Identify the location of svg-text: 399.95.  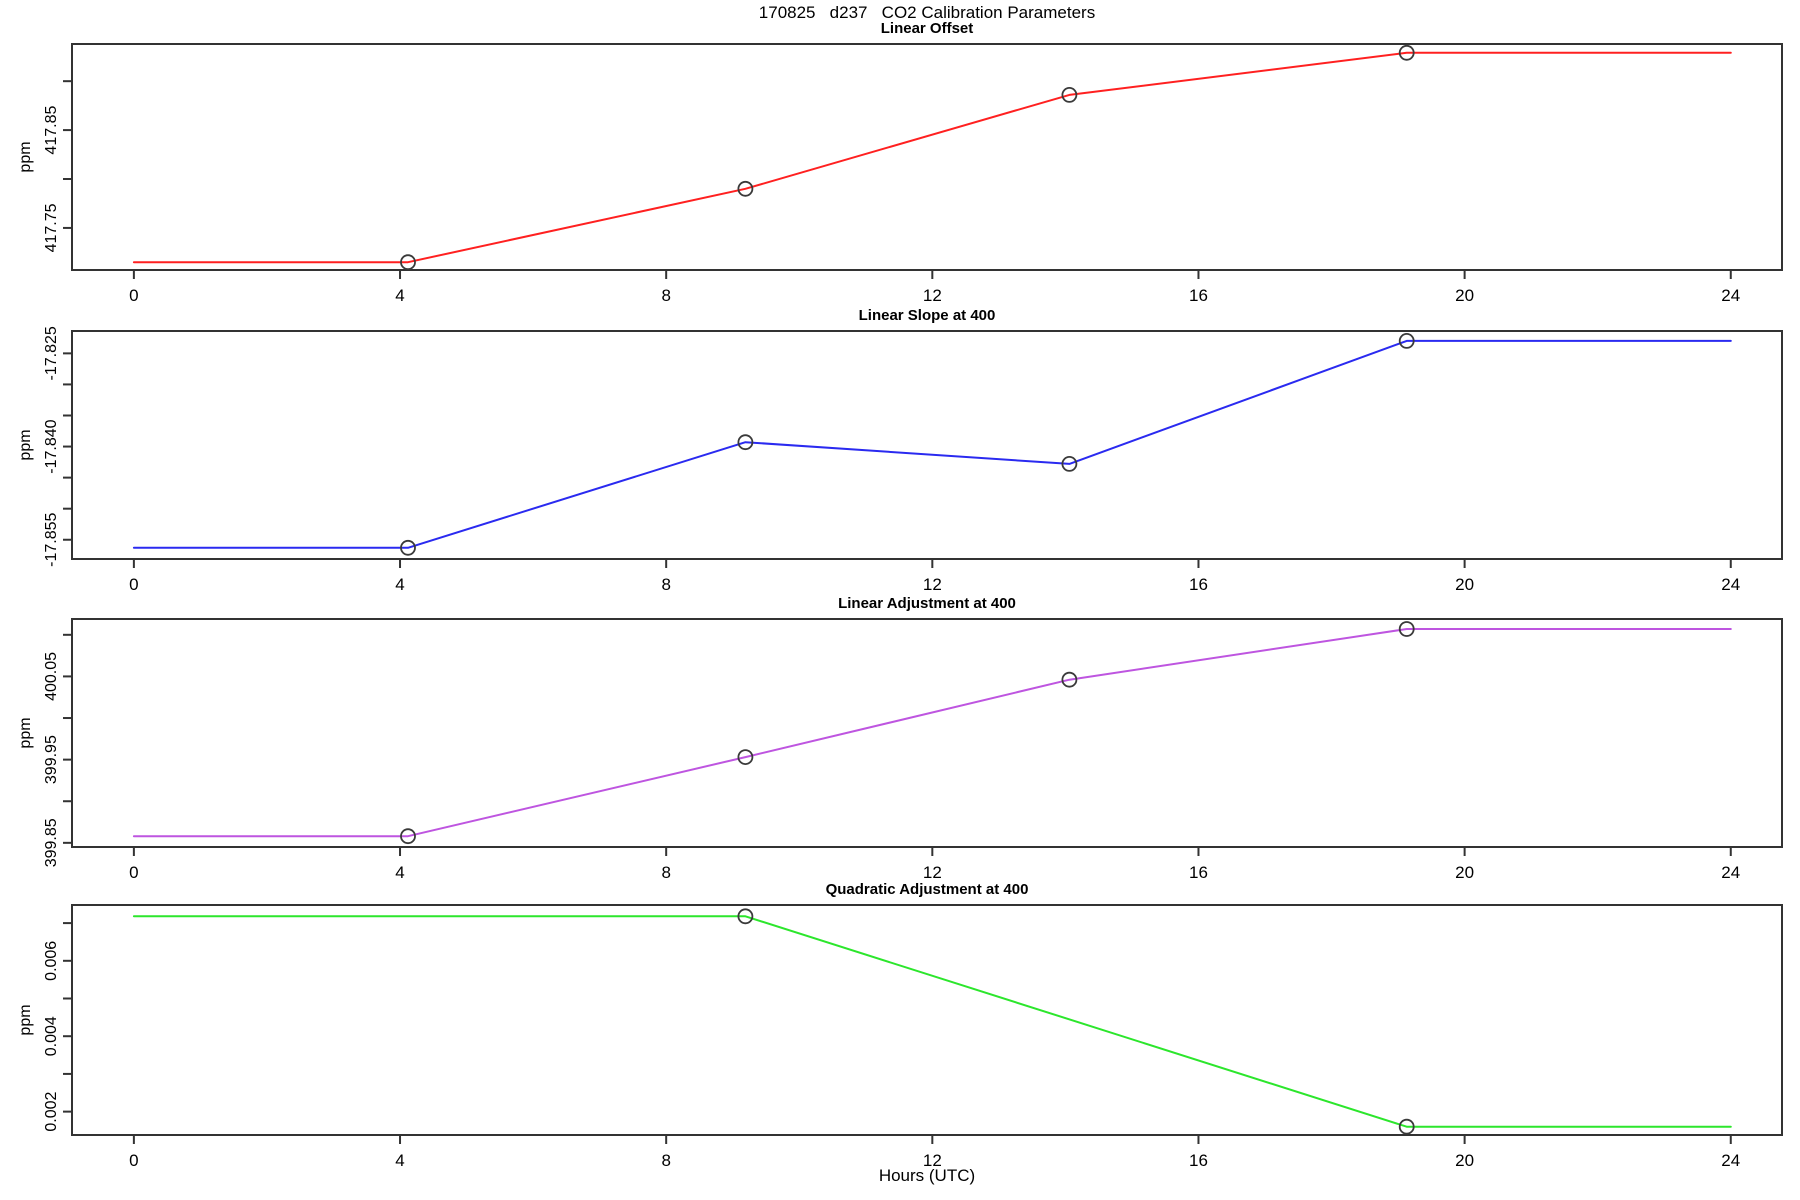
(51, 759).